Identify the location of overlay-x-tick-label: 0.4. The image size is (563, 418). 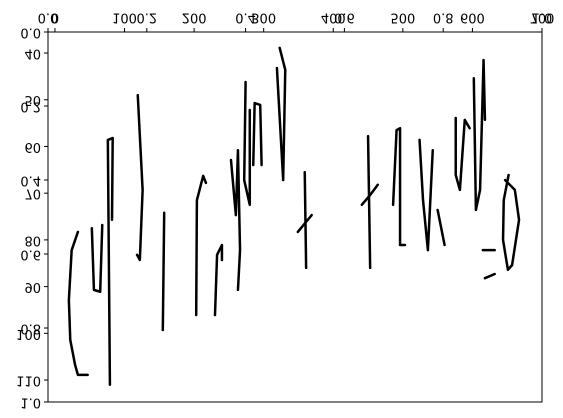
(245, 17).